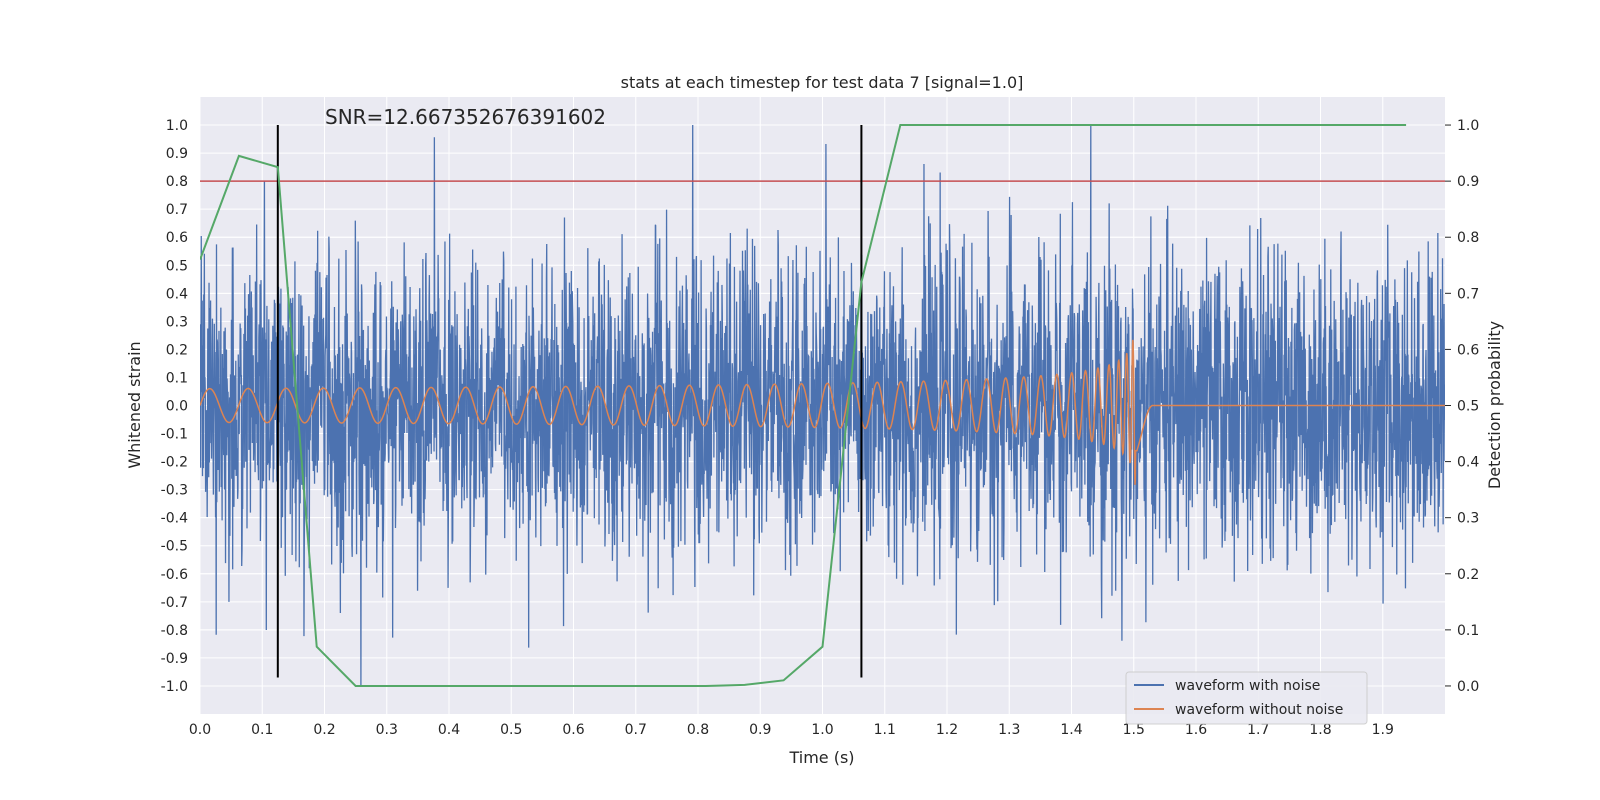  I want to click on y-tick-label: 1.0, so click(177, 126).